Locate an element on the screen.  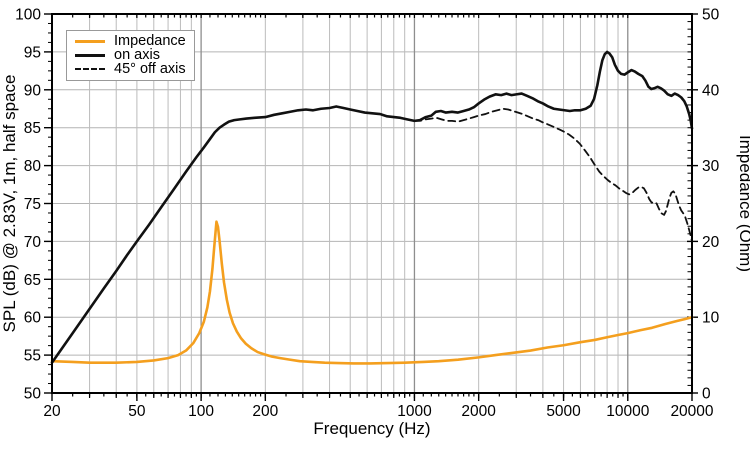
y-left-axis-title: SPL (dB) @ 2.83V, 1m, half space is located at coordinates (9, 204).